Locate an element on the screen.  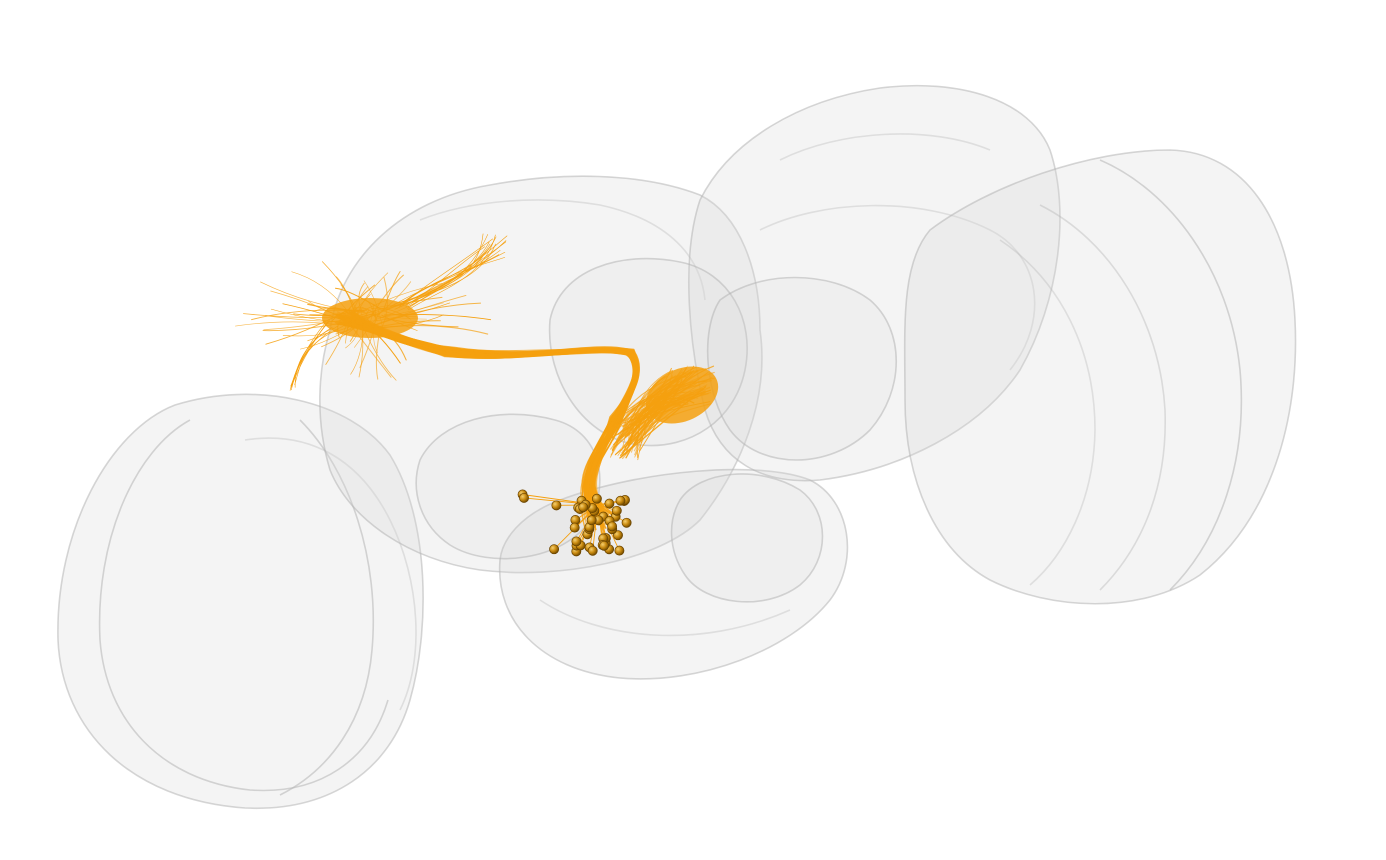
subesophageal-inner is located at coordinates (665, 618).